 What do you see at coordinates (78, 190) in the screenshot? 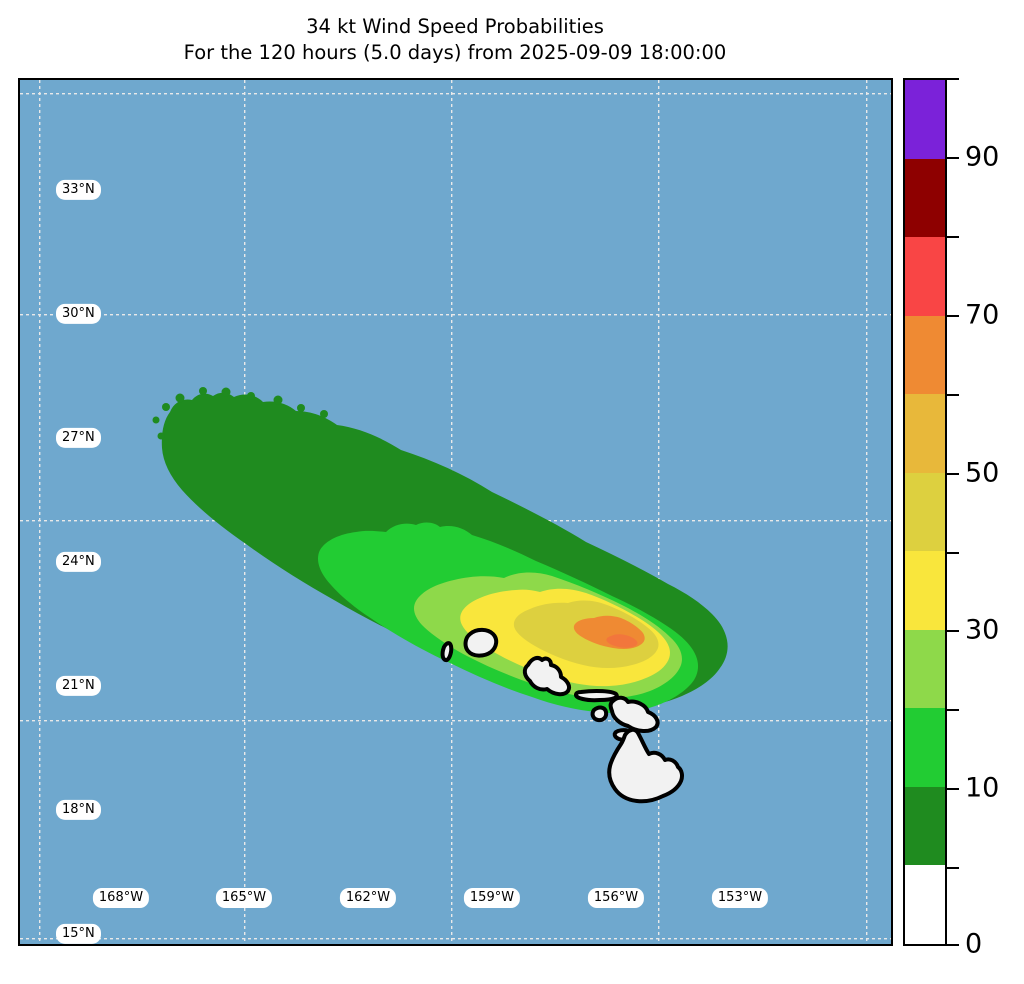
I see `lat-label-33n: 33°N` at bounding box center [78, 190].